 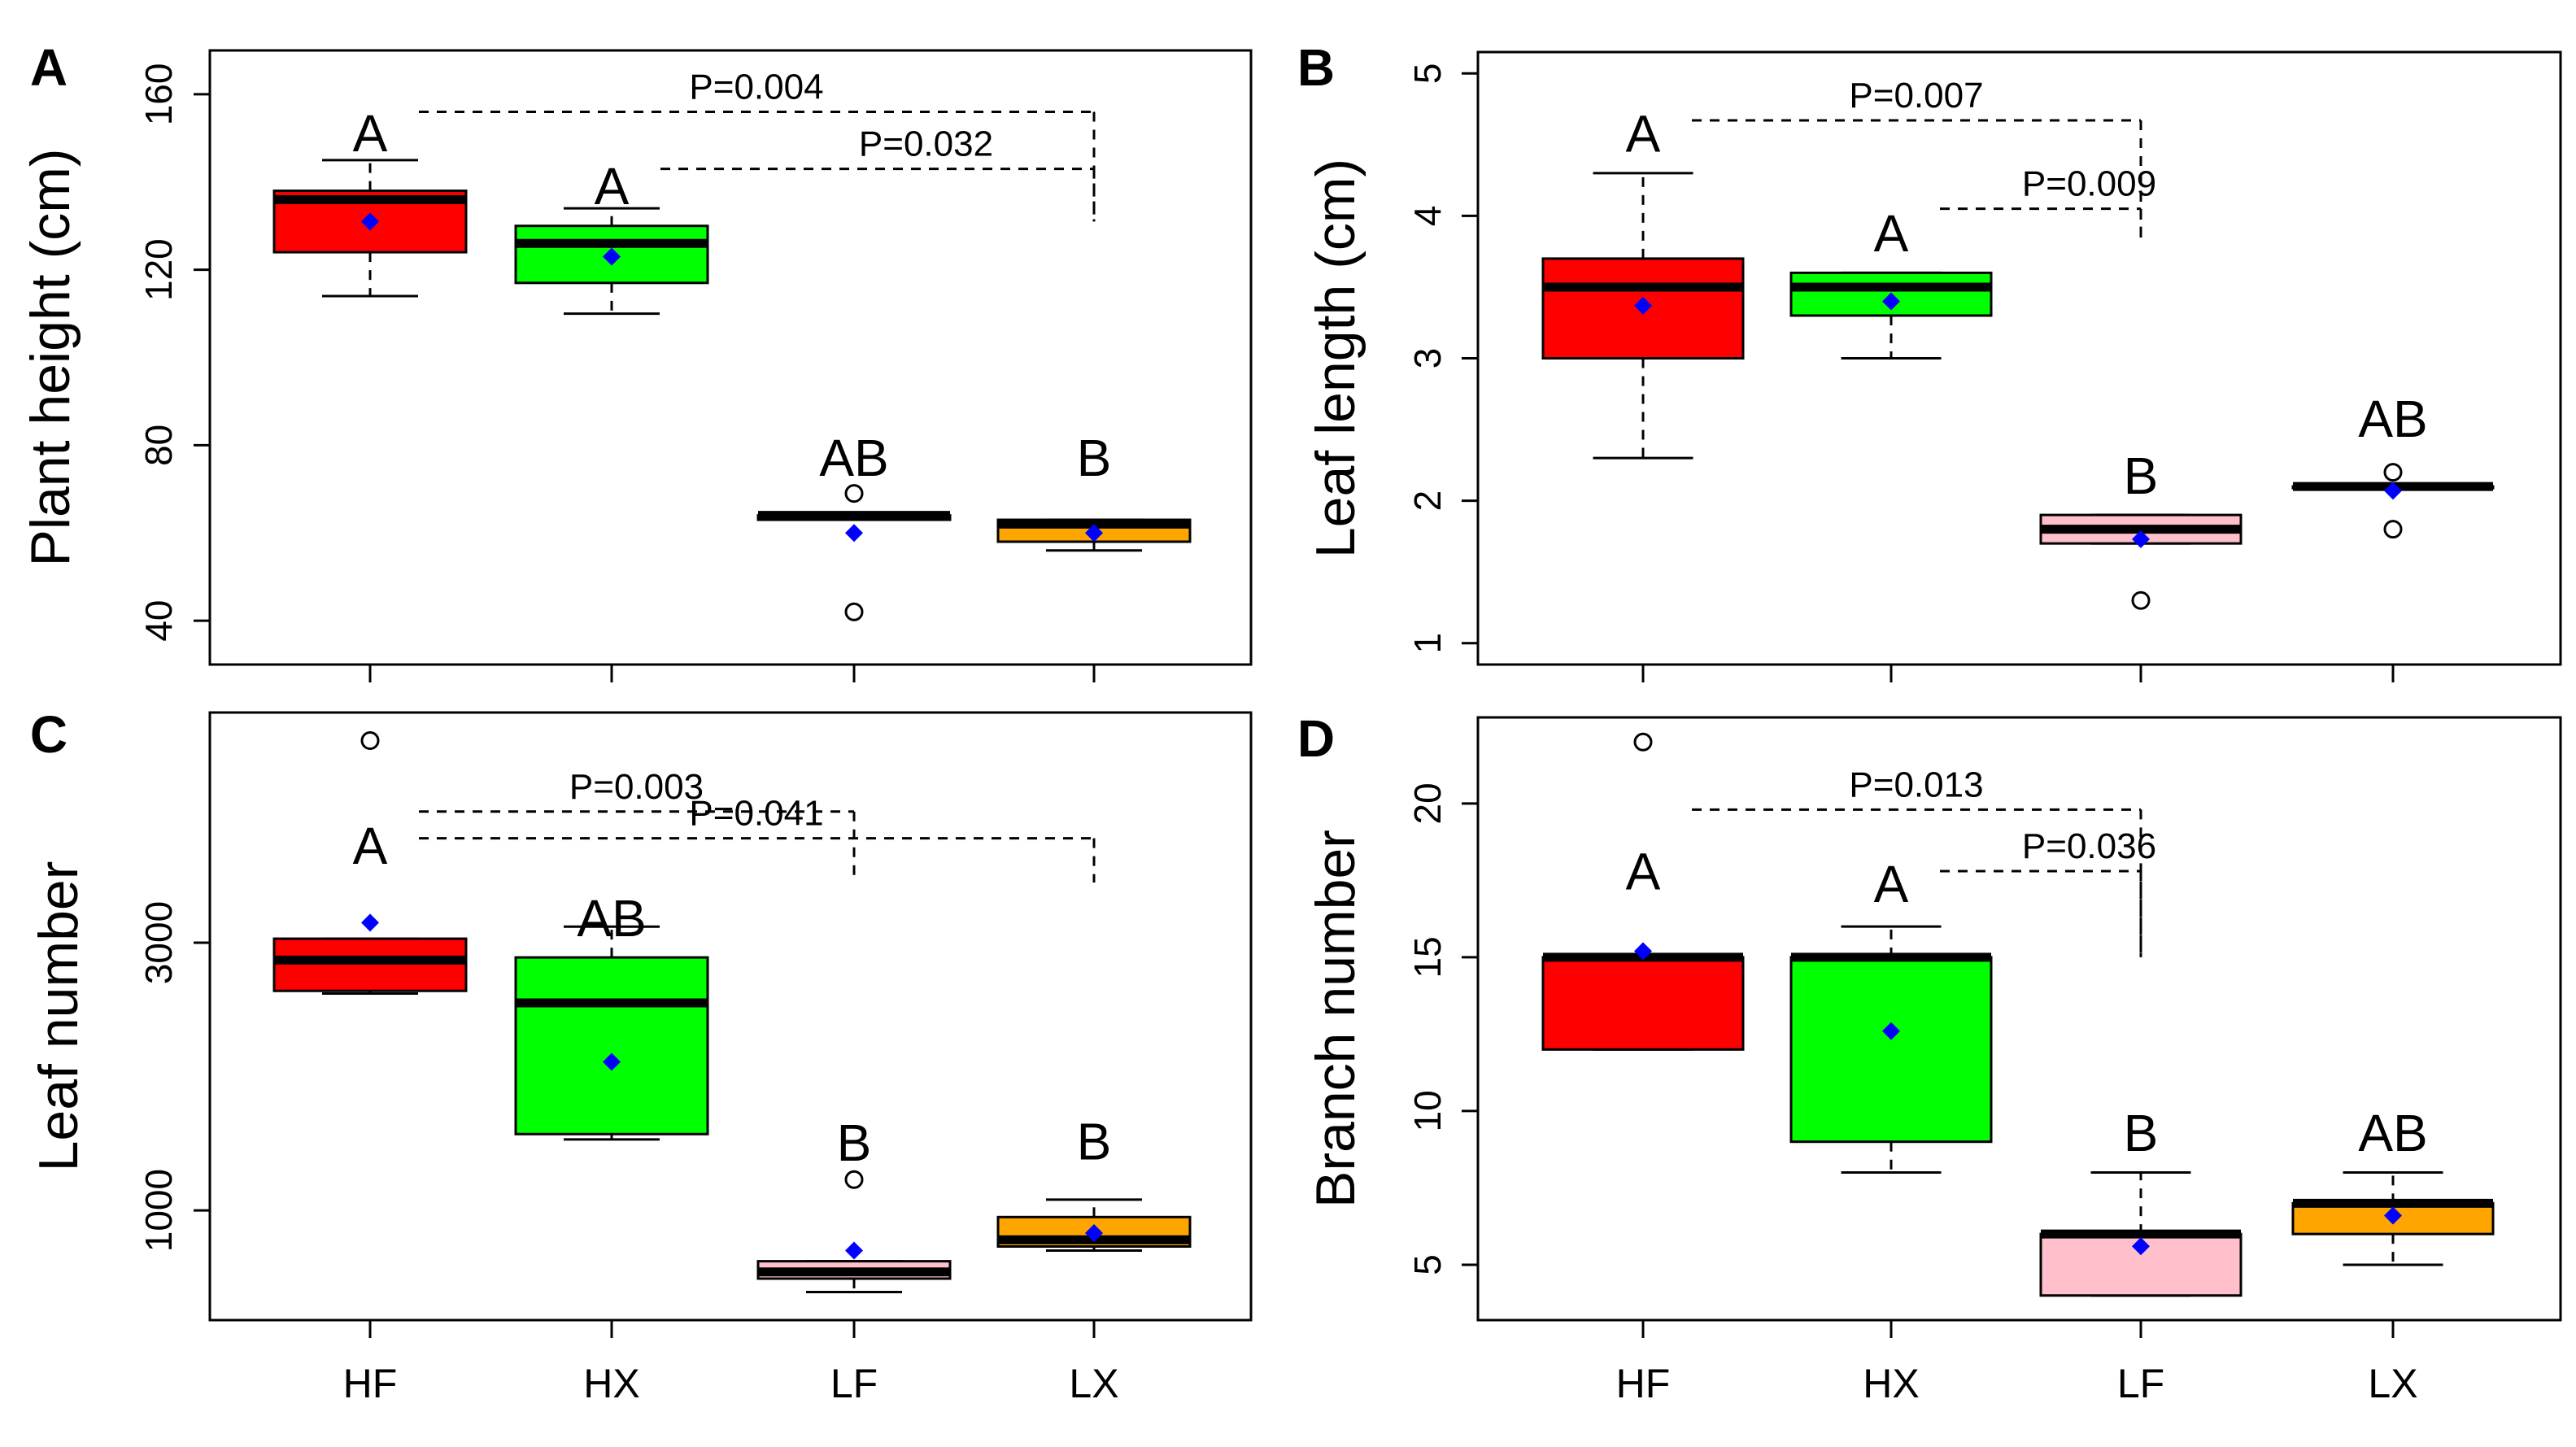 I want to click on panel-d-box-lx, so click(x=2393, y=1218).